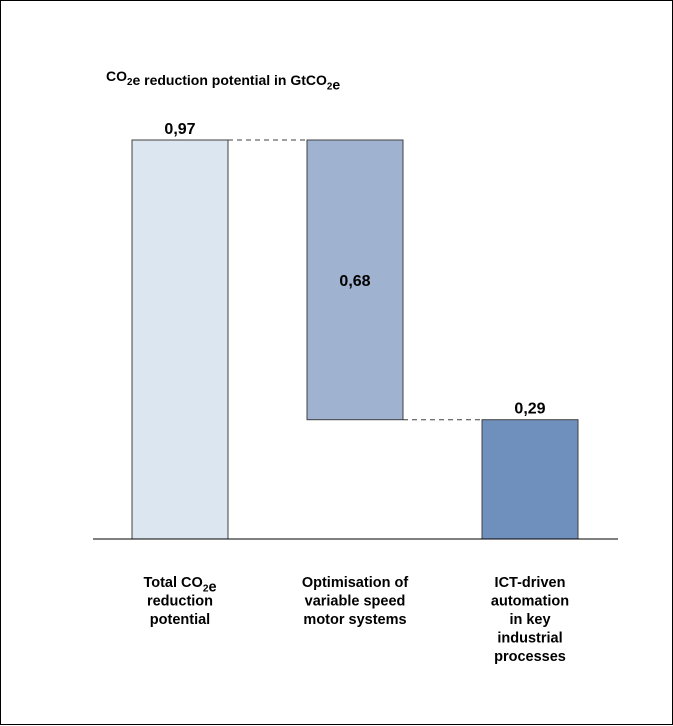  Describe the element at coordinates (179, 585) in the screenshot. I see `category-label-1-line-1: Total CO2e` at that location.